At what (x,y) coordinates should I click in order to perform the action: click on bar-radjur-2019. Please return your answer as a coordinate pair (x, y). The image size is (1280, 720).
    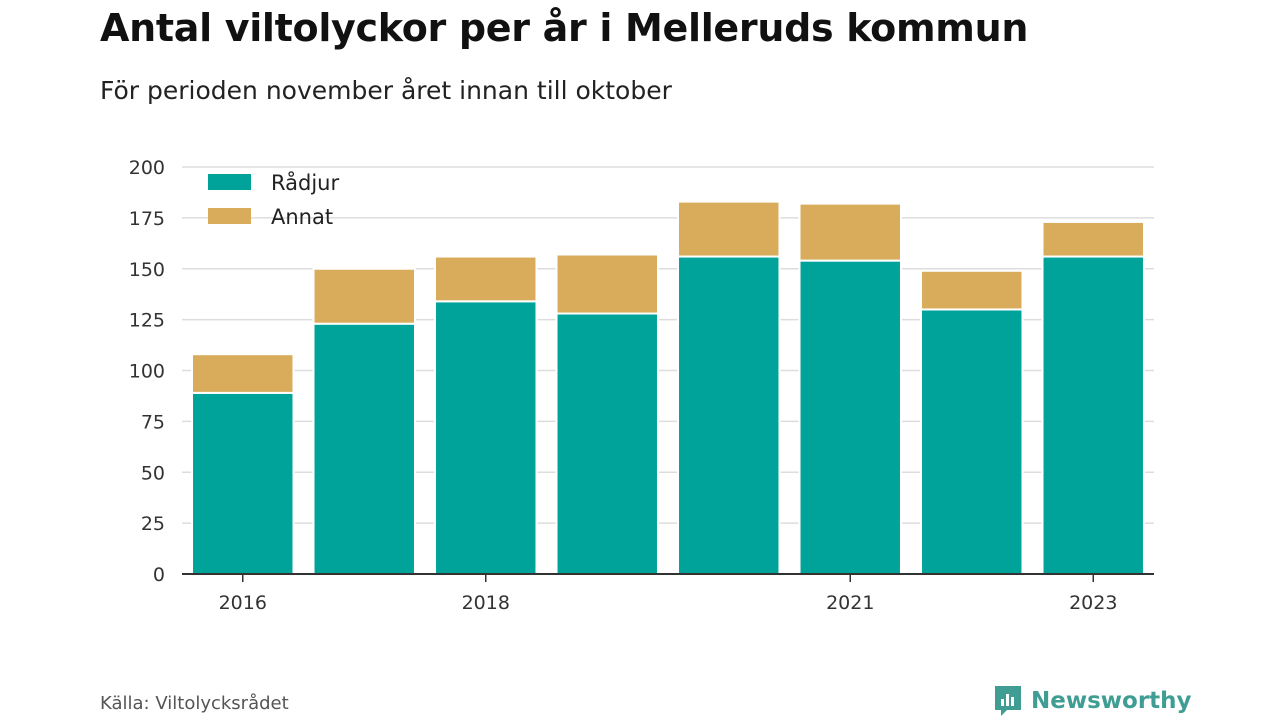
    Looking at the image, I should click on (607, 443).